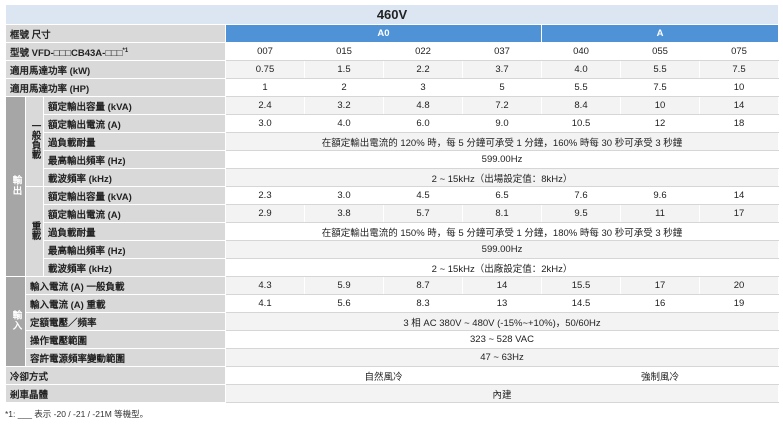 Image resolution: width=783 pixels, height=438 pixels. What do you see at coordinates (125, 321) in the screenshot?
I see `row-label: 定額電壓／頻率` at bounding box center [125, 321].